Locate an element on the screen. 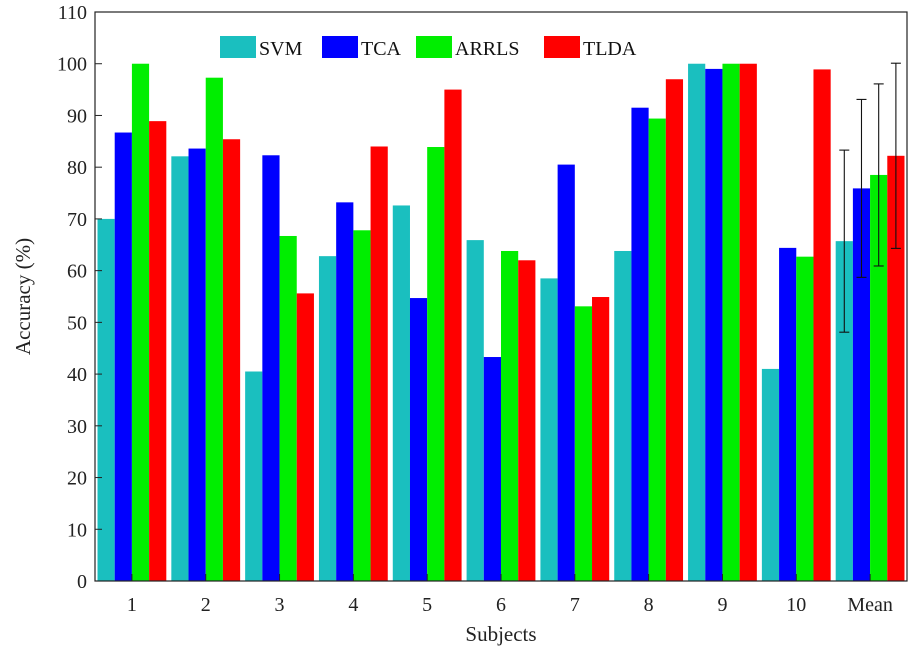 Image resolution: width=913 pixels, height=653 pixels. legend-label-svm: SVM is located at coordinates (281, 49).